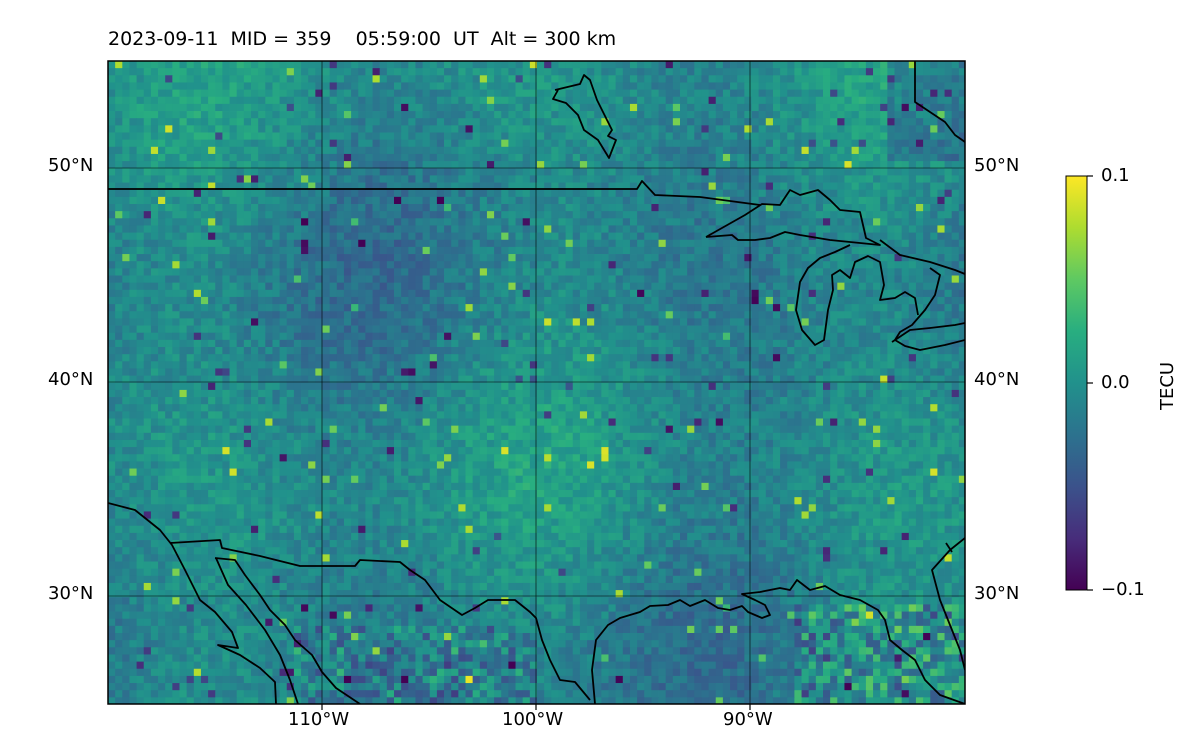  What do you see at coordinates (748, 719) in the screenshot?
I see `lon-label-90w: 90°W` at bounding box center [748, 719].